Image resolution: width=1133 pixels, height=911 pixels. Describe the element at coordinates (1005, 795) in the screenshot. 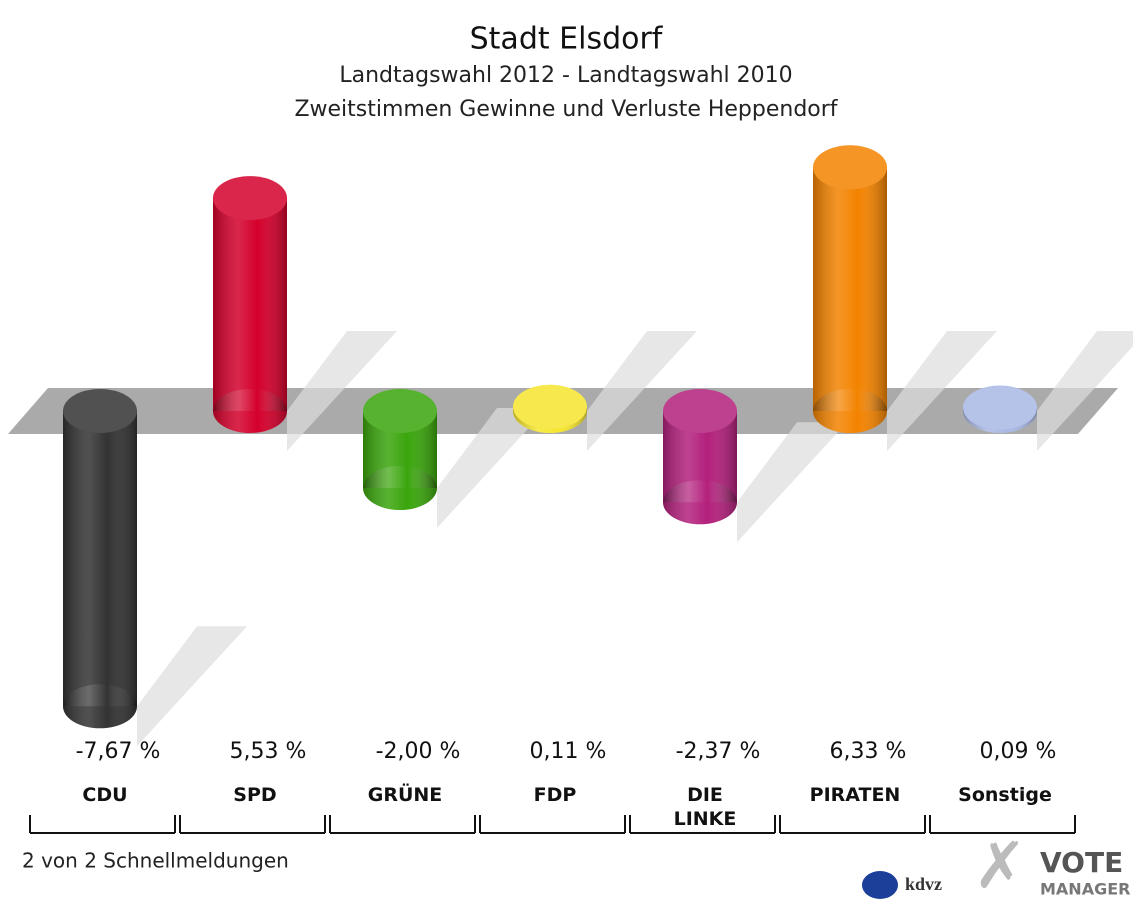

I see `x-tick-label: Sonstige` at that location.